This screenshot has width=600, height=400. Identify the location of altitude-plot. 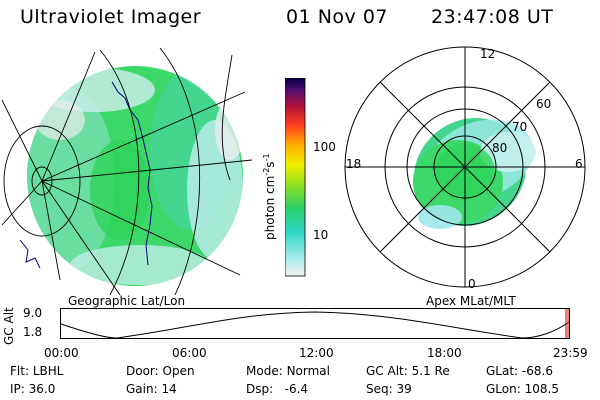
(315, 323).